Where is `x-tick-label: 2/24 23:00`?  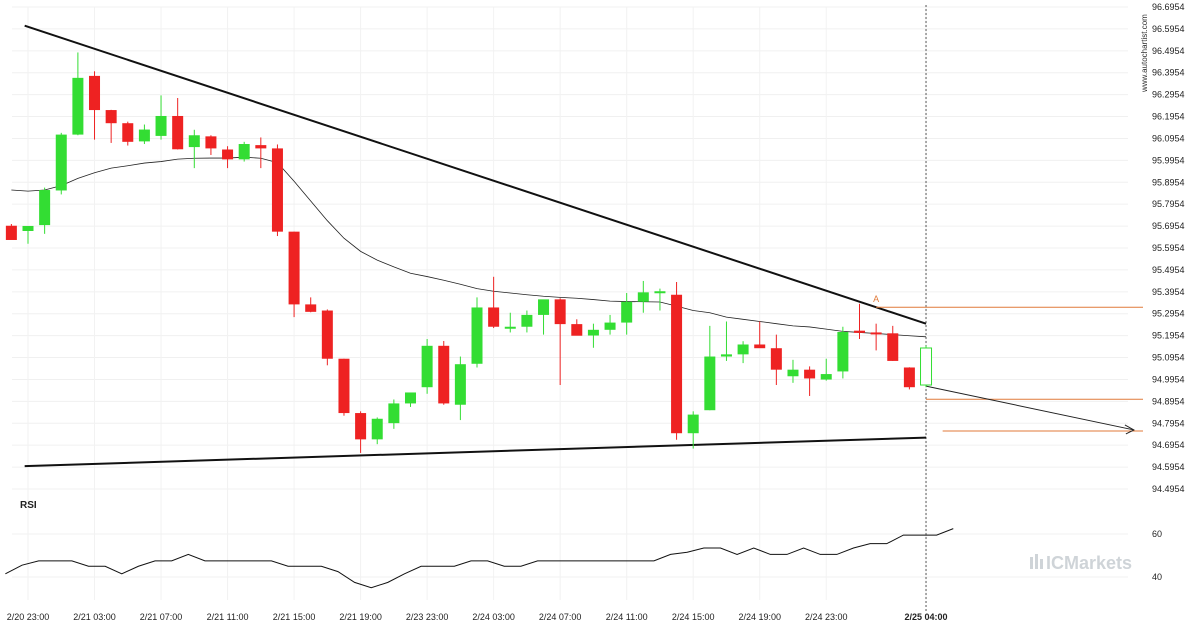 x-tick-label: 2/24 23:00 is located at coordinates (826, 617).